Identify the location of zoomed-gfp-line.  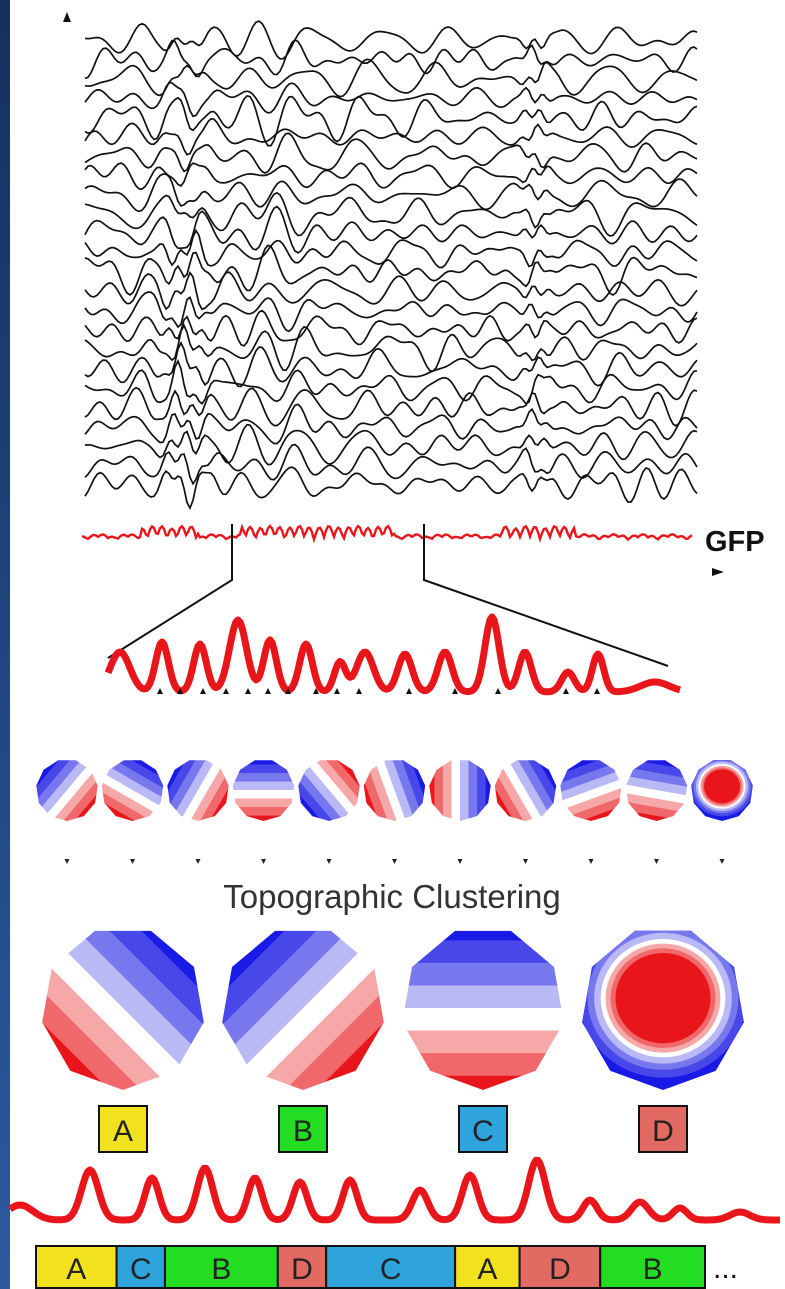
(393, 654).